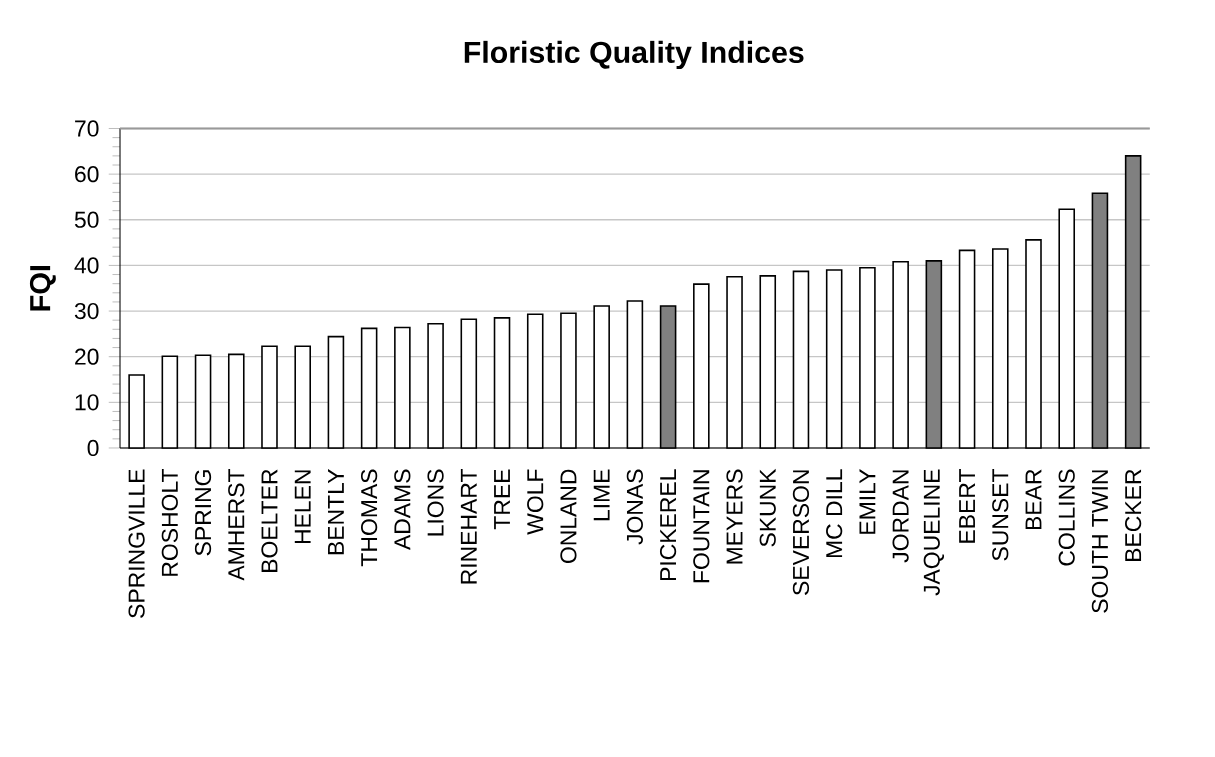 The height and width of the screenshot is (757, 1215). What do you see at coordinates (668, 525) in the screenshot?
I see `x-tick-label: PICKEREL` at bounding box center [668, 525].